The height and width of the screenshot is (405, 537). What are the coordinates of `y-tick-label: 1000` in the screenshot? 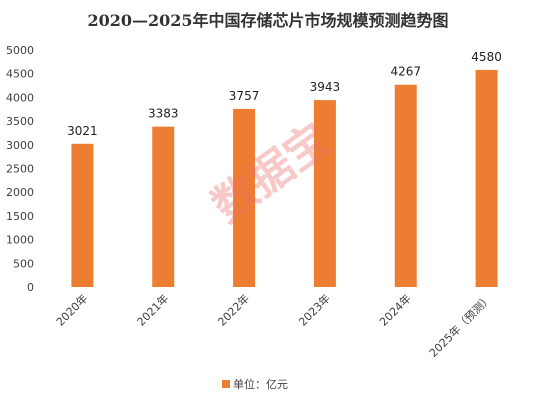 It's located at (20, 240).